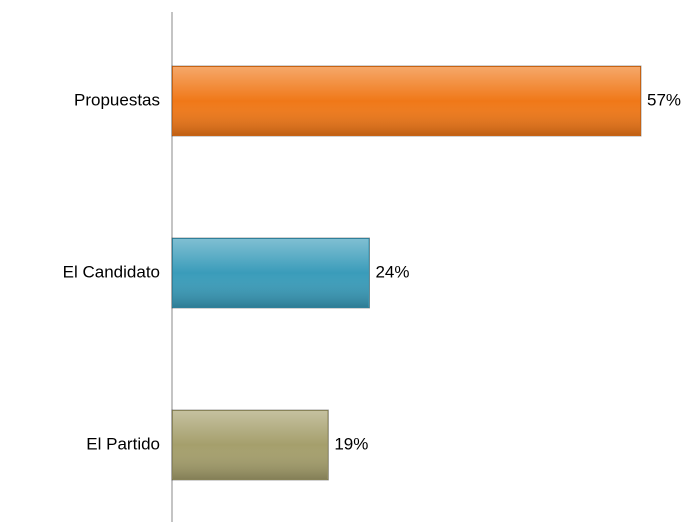  Describe the element at coordinates (392, 271) in the screenshot. I see `value-label: 24%` at that location.